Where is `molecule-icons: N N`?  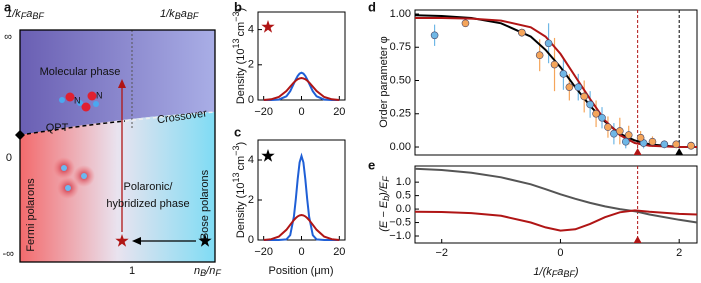 molecule-icons: N N is located at coordinates (81, 101).